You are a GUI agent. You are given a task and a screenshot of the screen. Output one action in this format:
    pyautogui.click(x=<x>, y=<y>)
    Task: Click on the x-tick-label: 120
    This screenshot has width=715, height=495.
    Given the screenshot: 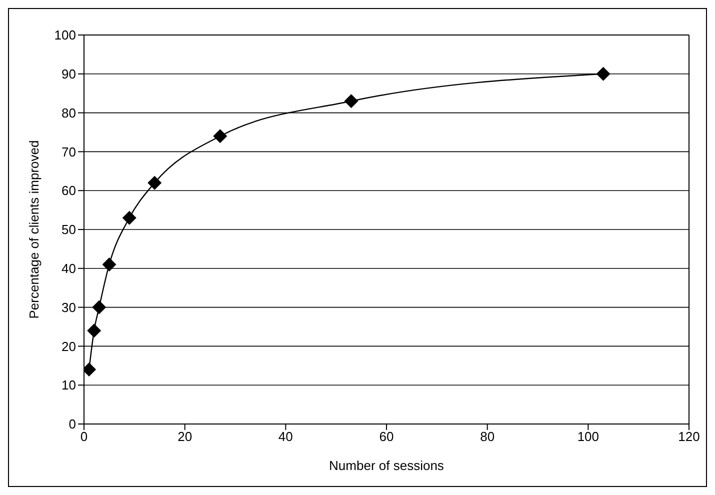 What is the action you would take?
    pyautogui.click(x=689, y=436)
    